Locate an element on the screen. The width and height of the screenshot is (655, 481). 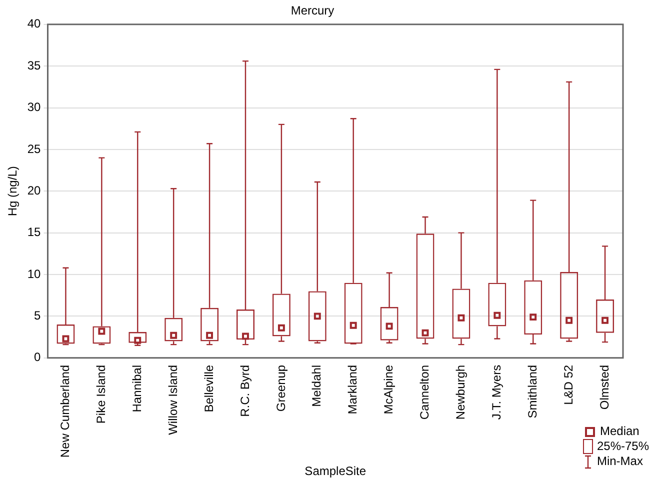
x-tick-label: J.T. Myers is located at coordinates (496, 392).